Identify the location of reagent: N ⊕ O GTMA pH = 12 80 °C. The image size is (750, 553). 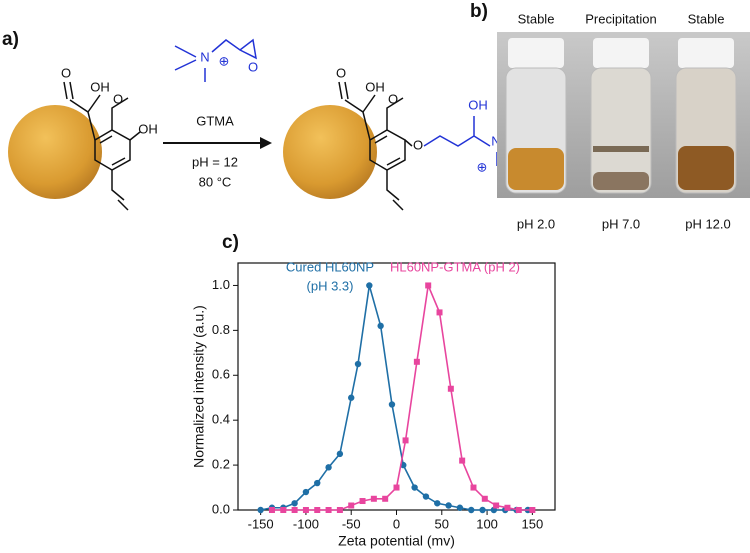
(217, 113).